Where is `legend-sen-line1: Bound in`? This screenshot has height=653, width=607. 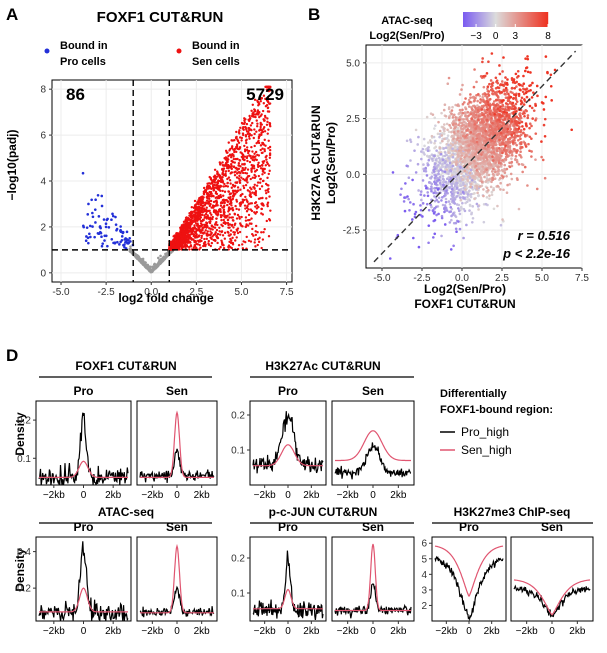
legend-sen-line1: Bound in is located at coordinates (216, 46).